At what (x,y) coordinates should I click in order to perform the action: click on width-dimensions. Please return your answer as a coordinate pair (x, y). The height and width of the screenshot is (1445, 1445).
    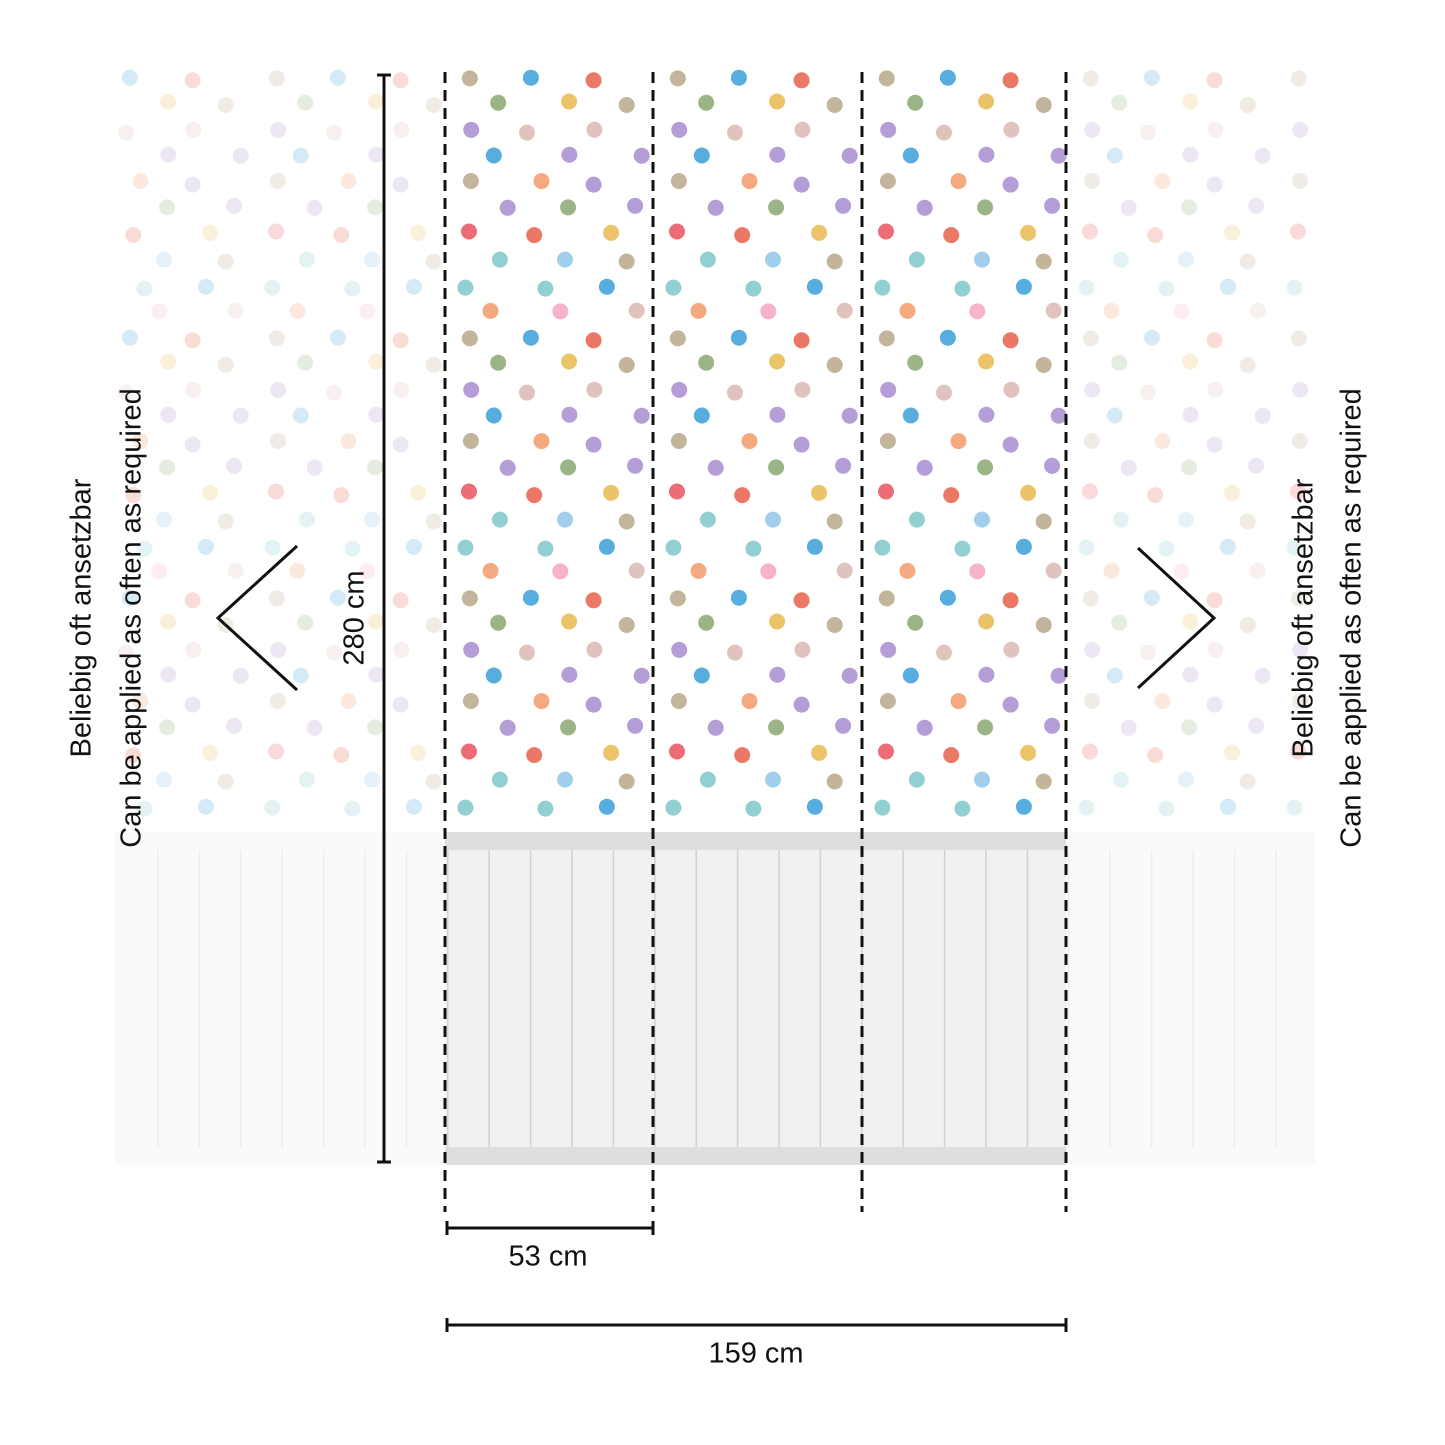
    Looking at the image, I should click on (756, 1276).